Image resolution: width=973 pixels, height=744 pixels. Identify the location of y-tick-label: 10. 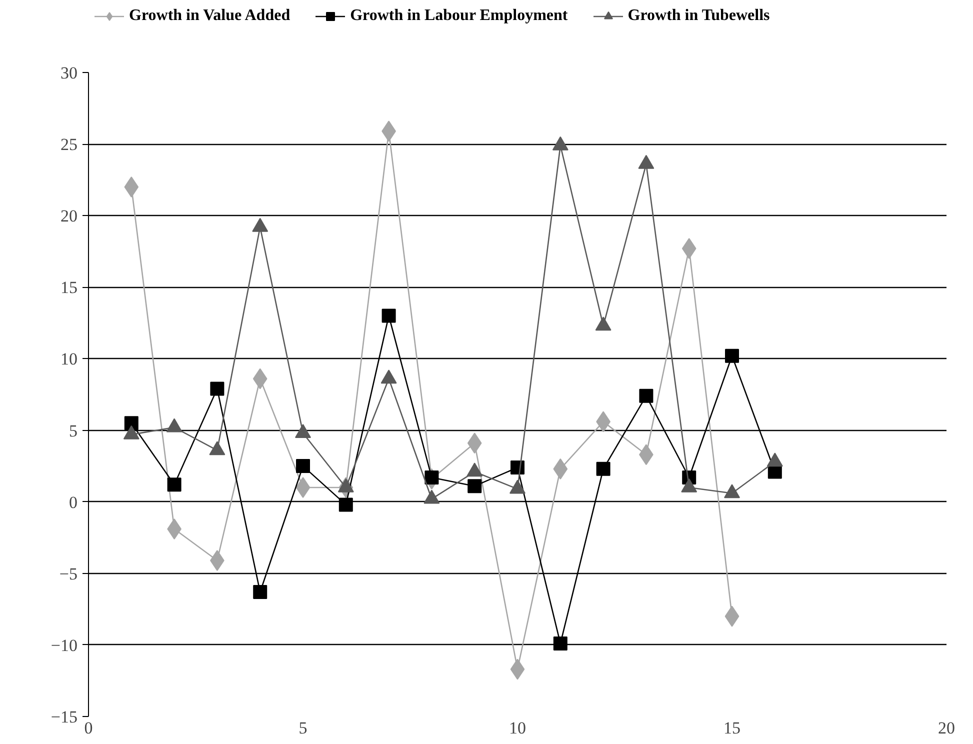
(69, 359).